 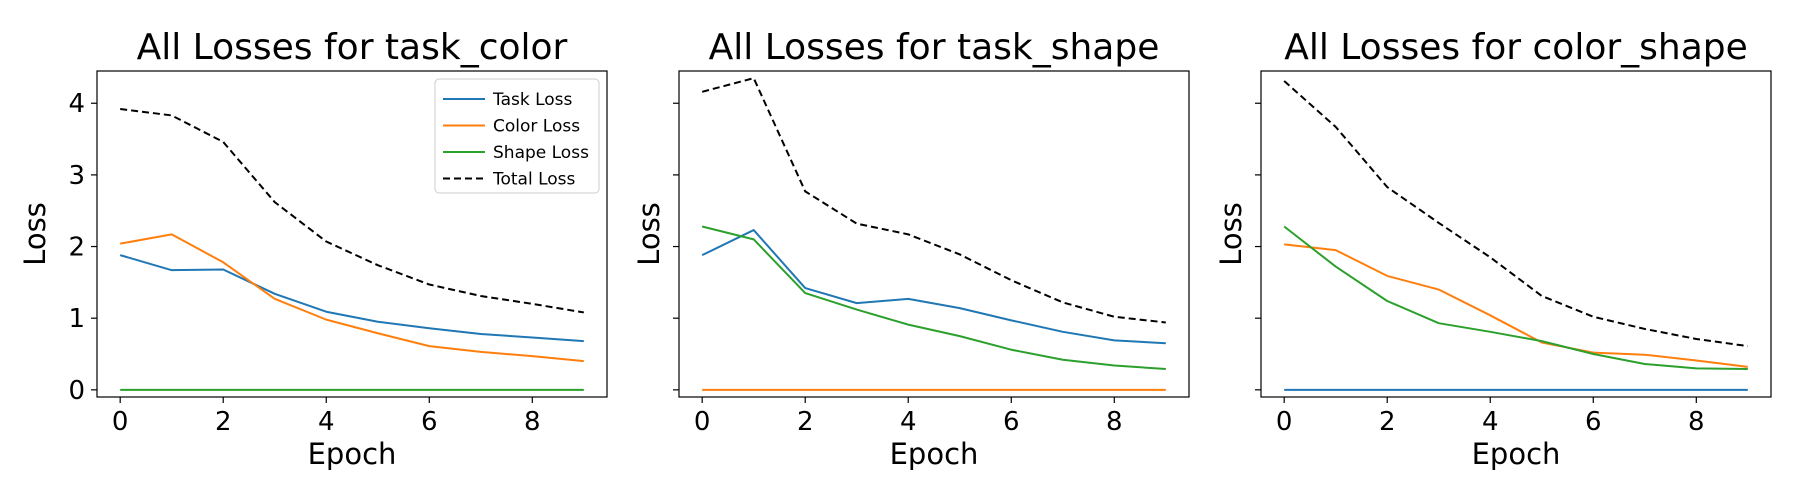 I want to click on chart-title: All Losses for task_color, so click(x=352, y=47).